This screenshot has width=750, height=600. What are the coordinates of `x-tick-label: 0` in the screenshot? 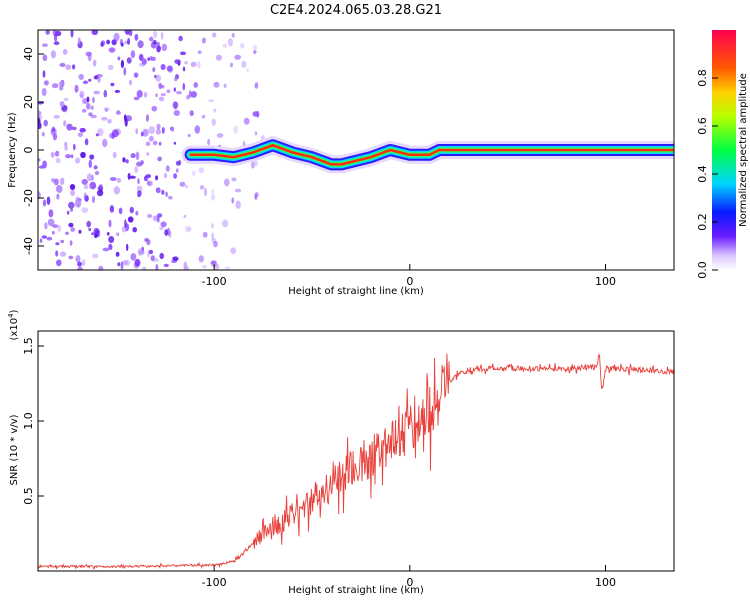 It's located at (409, 281).